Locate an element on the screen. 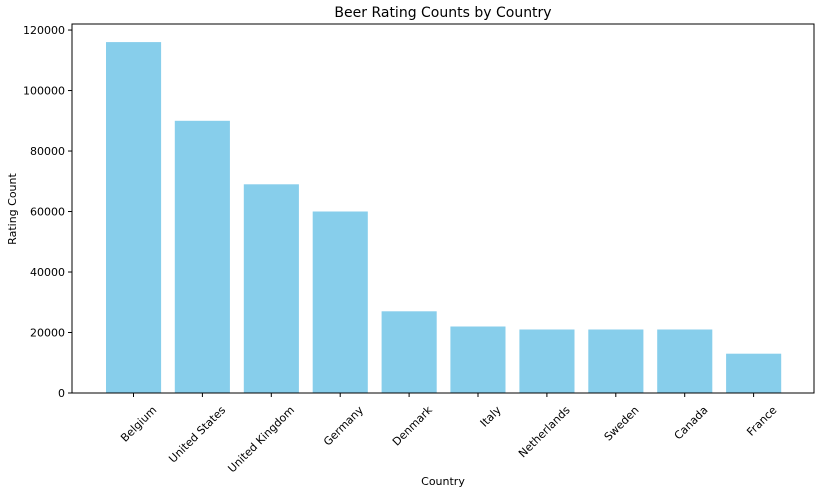 The width and height of the screenshot is (819, 495). y-axis-label: Rating Count is located at coordinates (12, 209).